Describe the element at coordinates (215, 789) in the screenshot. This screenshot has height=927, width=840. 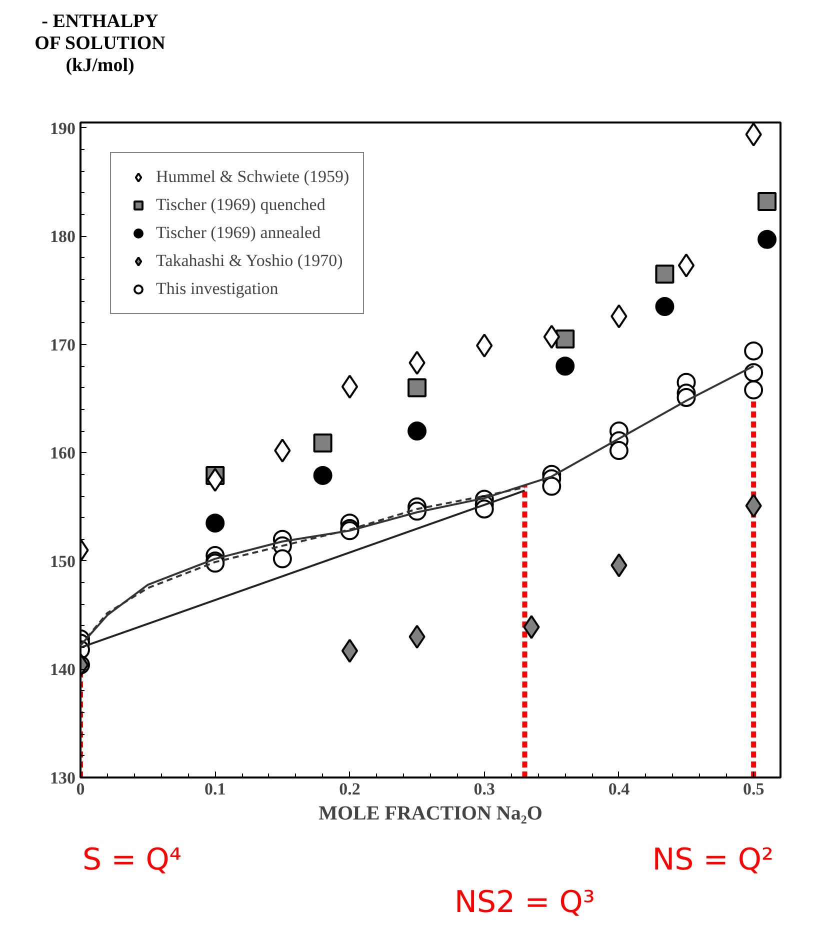
I see `x-tick-label: 0.1` at that location.